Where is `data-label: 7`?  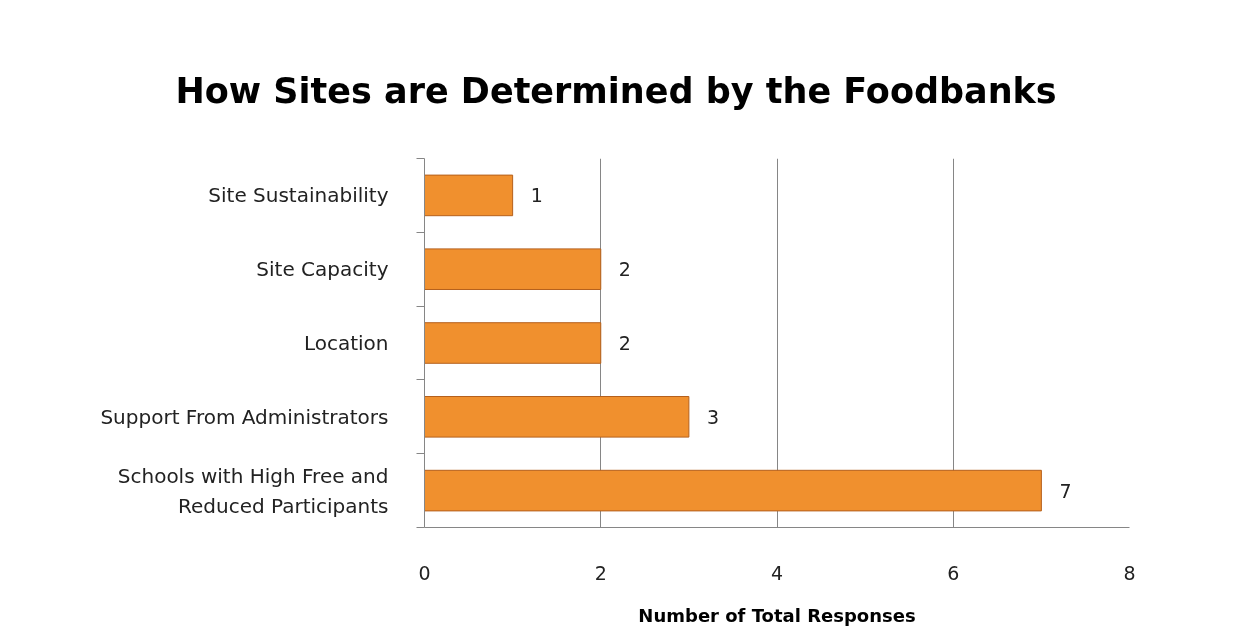
data-label: 7 is located at coordinates (1065, 490).